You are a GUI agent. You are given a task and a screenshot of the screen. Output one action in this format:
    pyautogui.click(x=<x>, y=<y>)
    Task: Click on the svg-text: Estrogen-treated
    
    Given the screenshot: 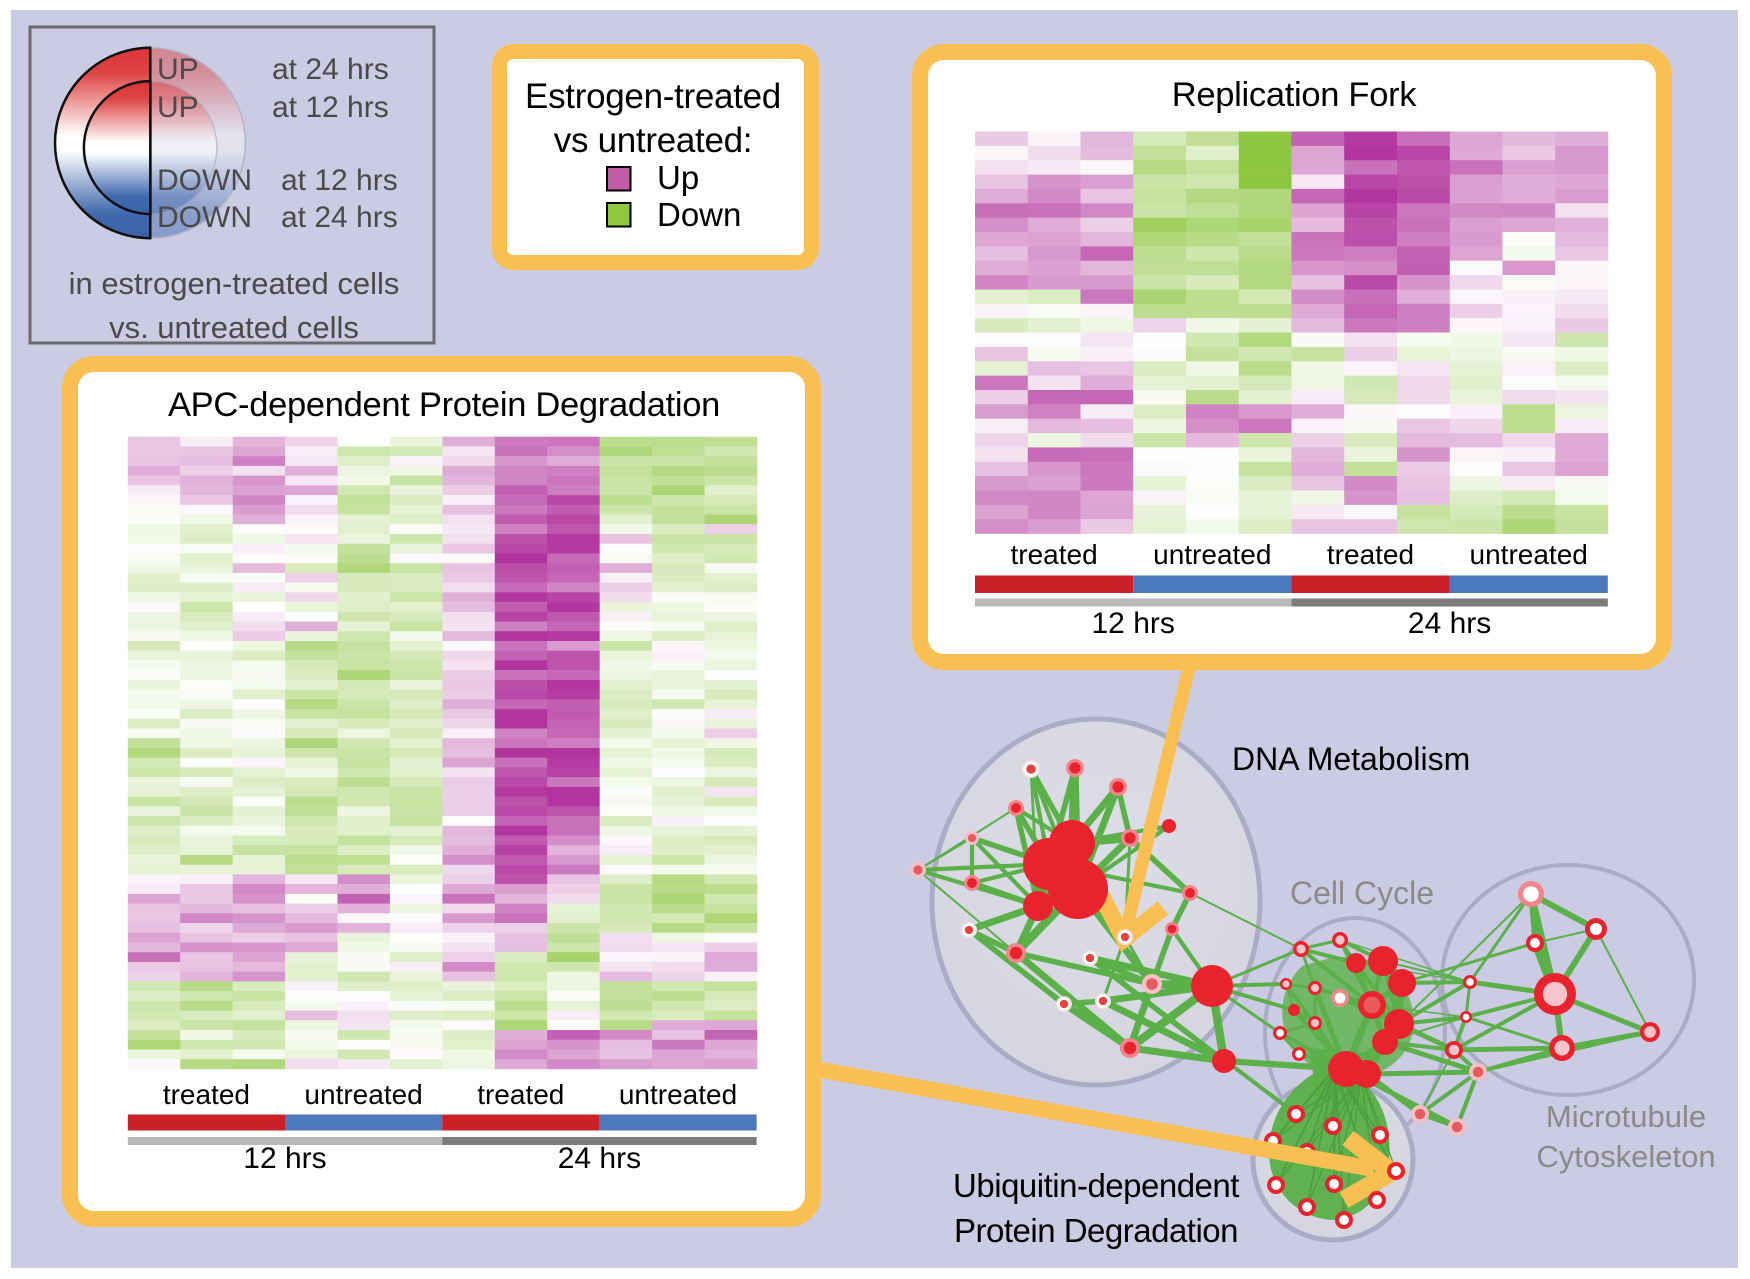 What is the action you would take?
    pyautogui.click(x=653, y=96)
    